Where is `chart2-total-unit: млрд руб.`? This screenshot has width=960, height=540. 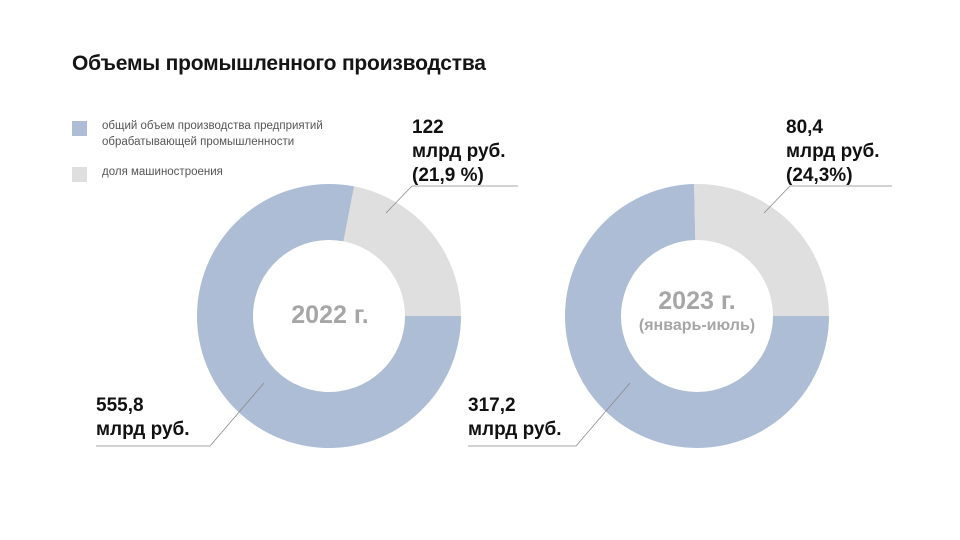
chart2-total-unit: млрд руб. is located at coordinates (515, 429).